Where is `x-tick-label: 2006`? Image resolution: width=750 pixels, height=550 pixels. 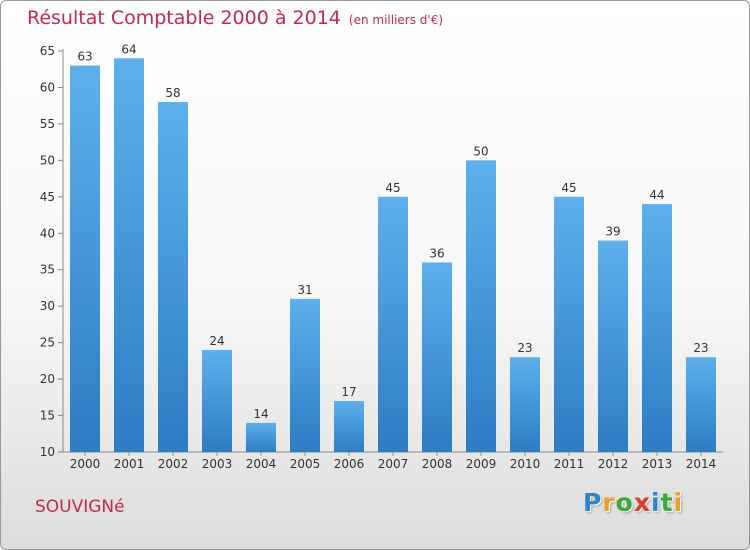 x-tick-label: 2006 is located at coordinates (349, 464).